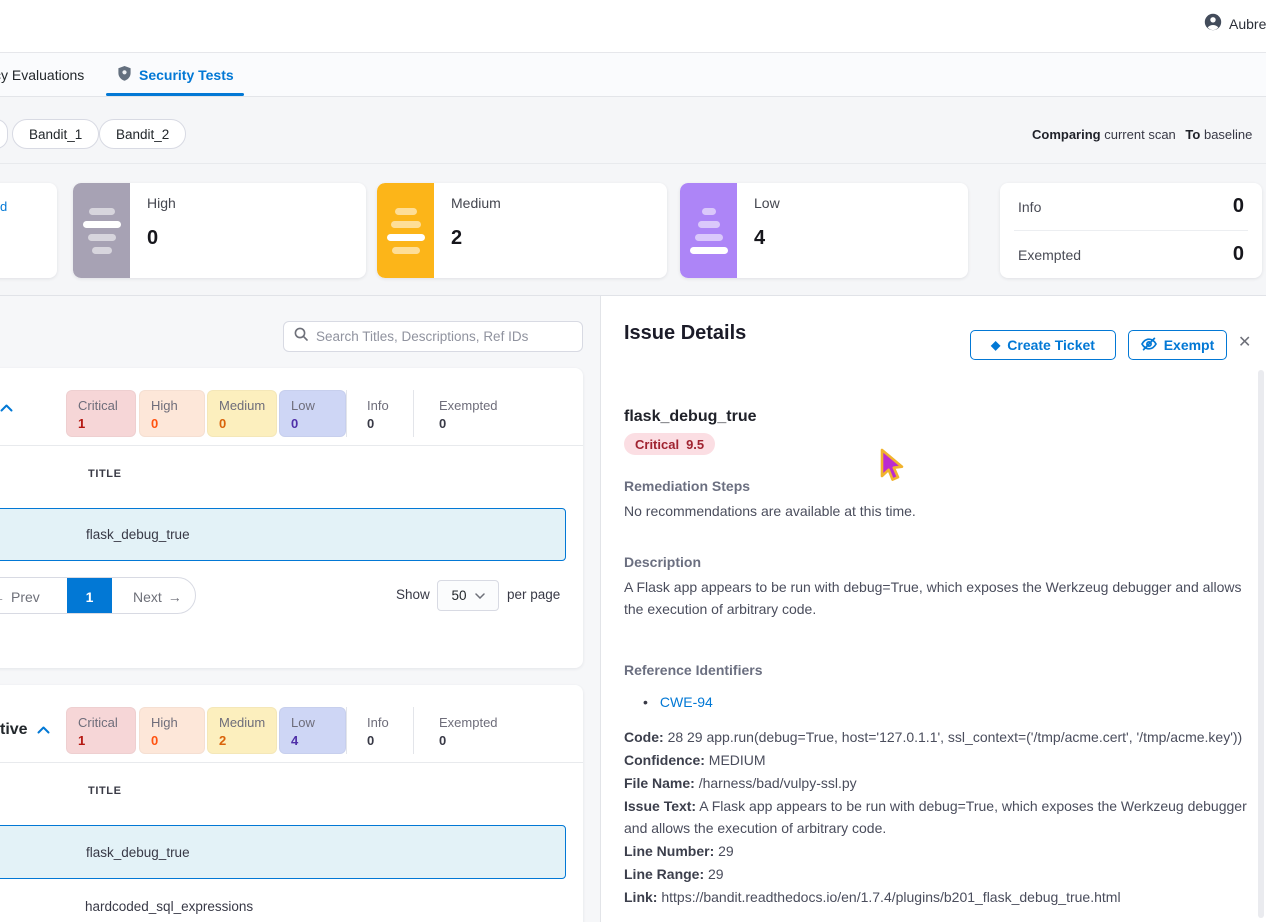  What do you see at coordinates (674, 874) in the screenshot?
I see `field-line-range: Line Range: 29` at bounding box center [674, 874].